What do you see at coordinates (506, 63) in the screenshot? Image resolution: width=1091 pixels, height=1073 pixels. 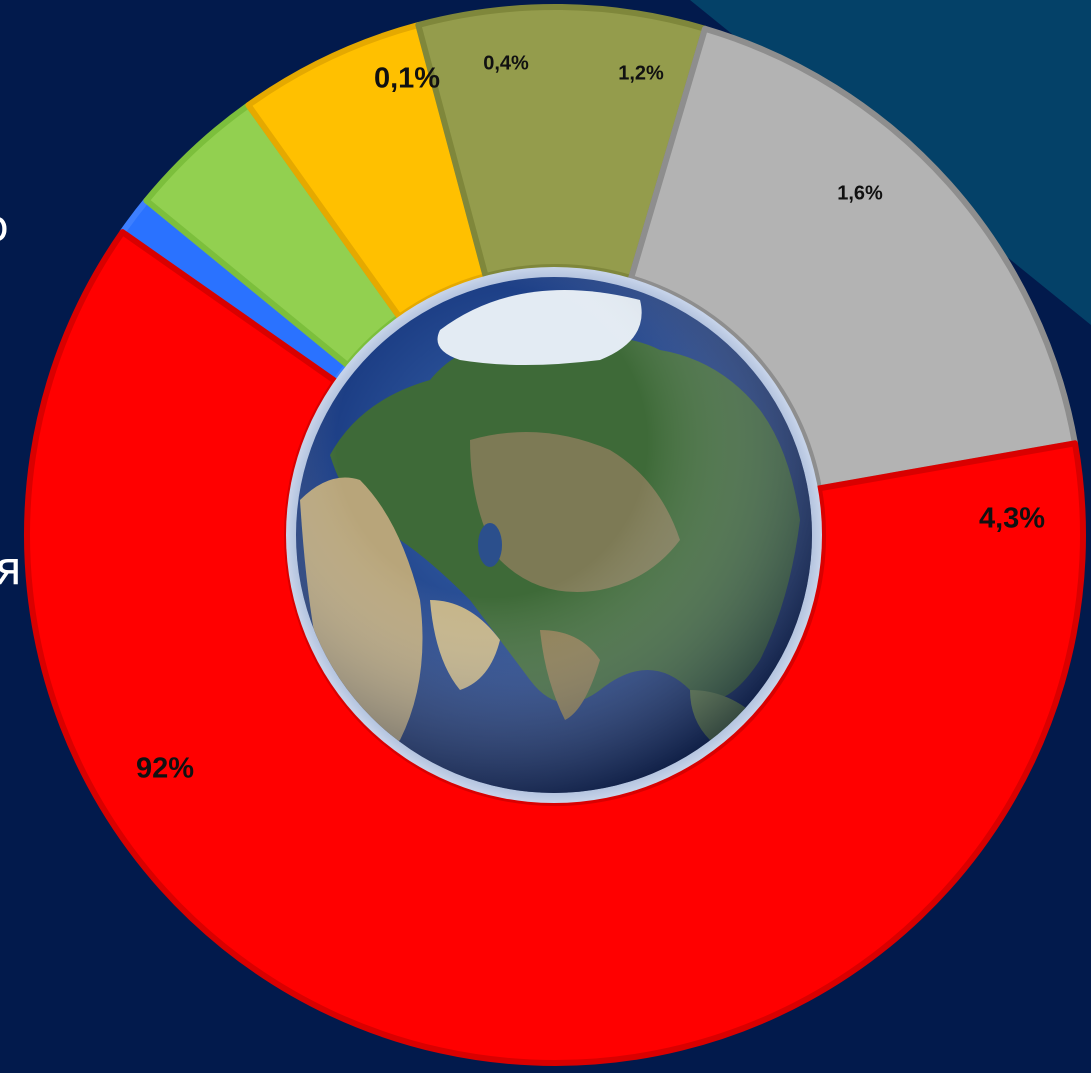 I see `slice-label-1: 0,4%` at bounding box center [506, 63].